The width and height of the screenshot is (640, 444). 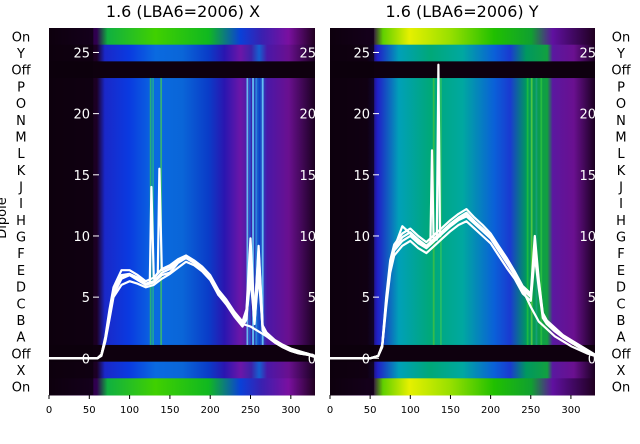 I want to click on overlay-y-tick-label-right: 5, so click(x=312, y=298).